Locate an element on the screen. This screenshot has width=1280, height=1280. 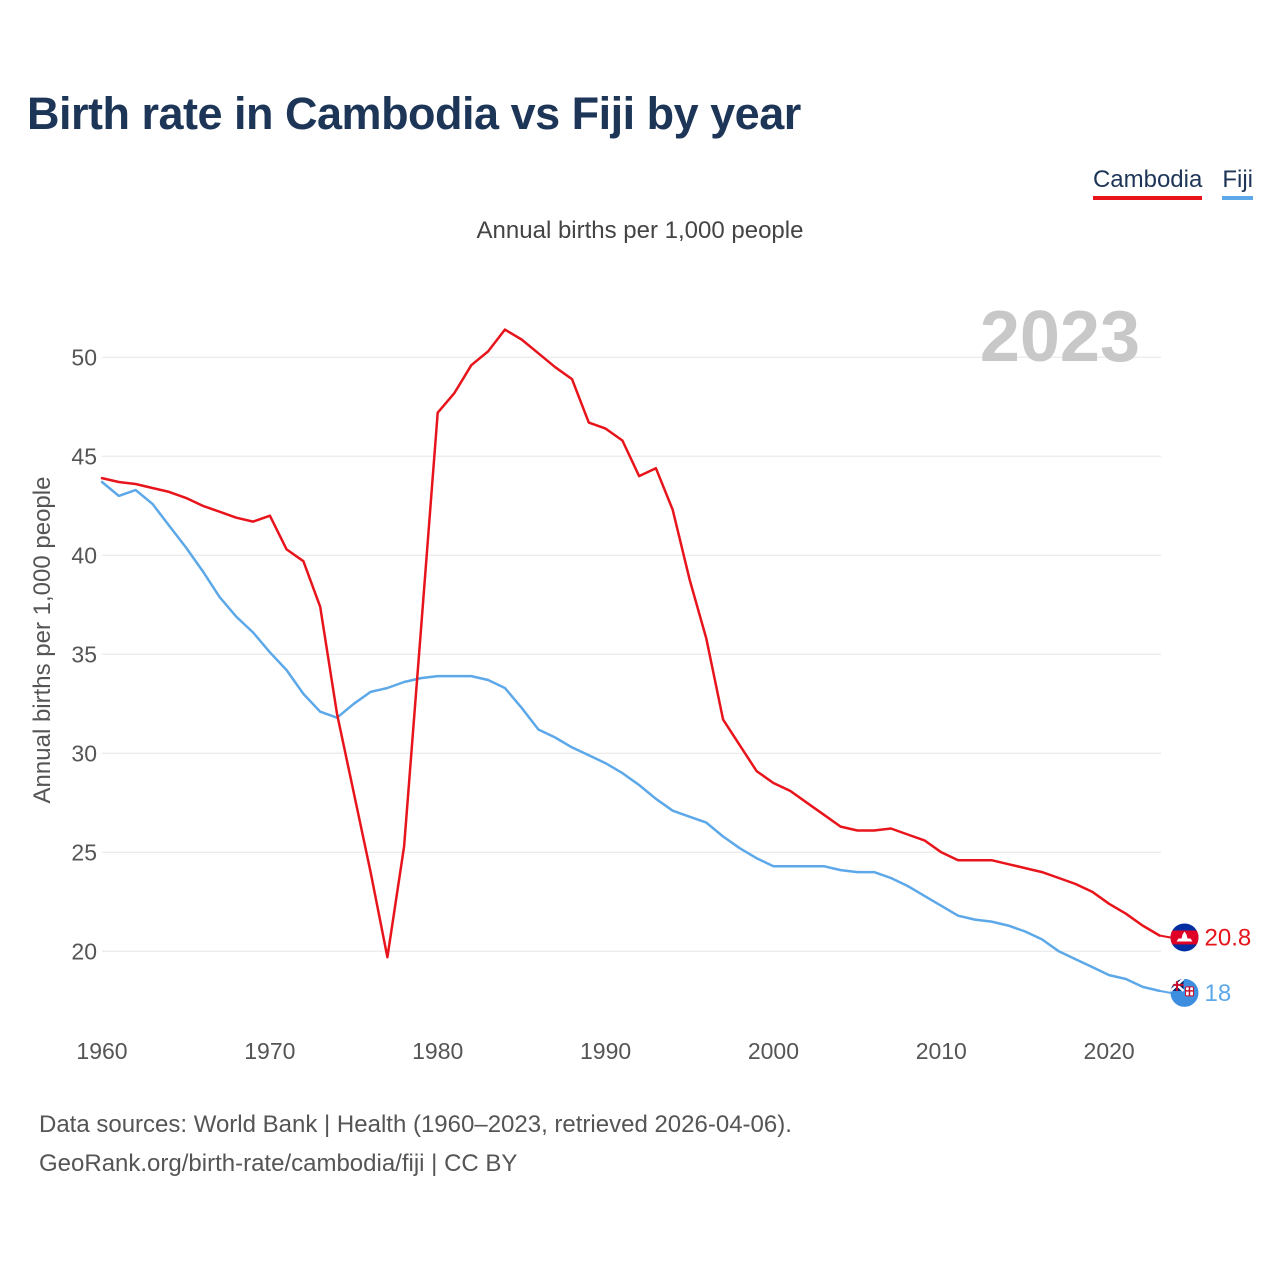
y-tick-label-30: 30 is located at coordinates (84, 753).